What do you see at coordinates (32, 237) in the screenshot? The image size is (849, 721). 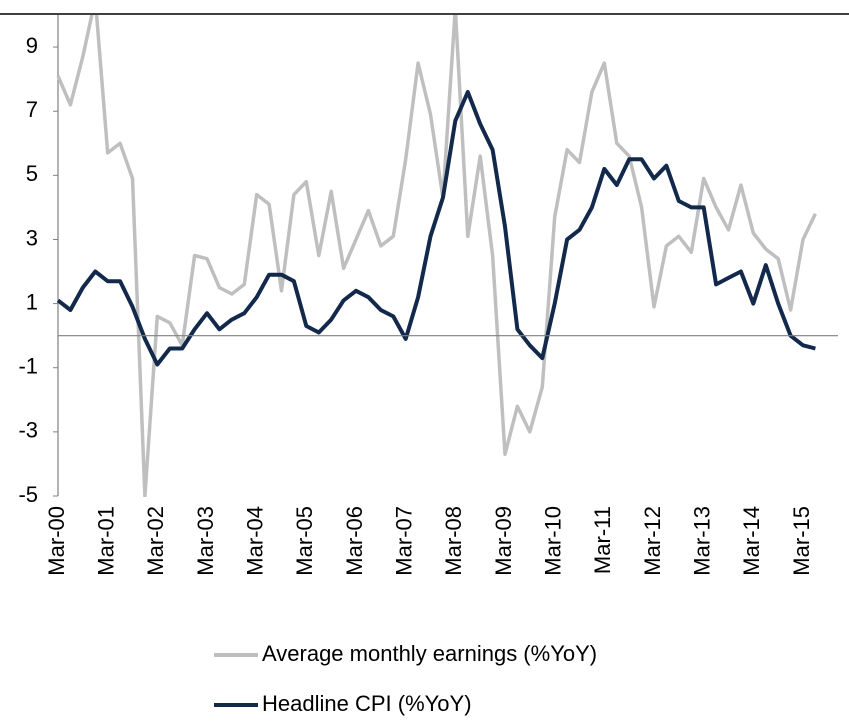 I see `y-tick-label: 3` at bounding box center [32, 237].